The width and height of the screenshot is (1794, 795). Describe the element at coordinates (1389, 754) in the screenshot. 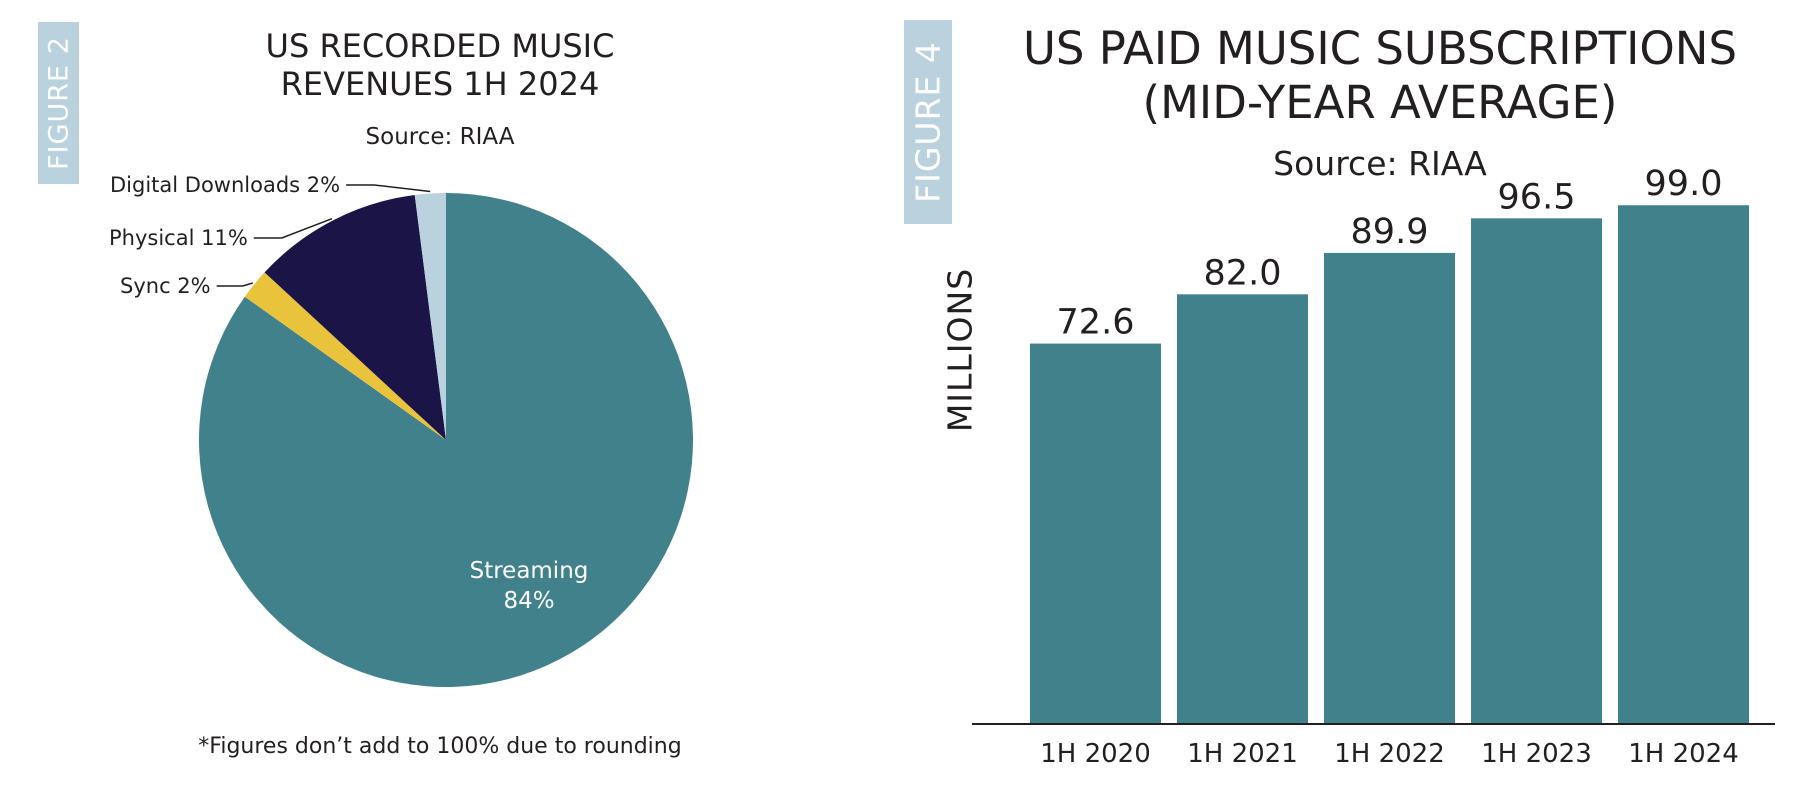

I see `x-tick-label-1h-2022: 1H 2022` at that location.